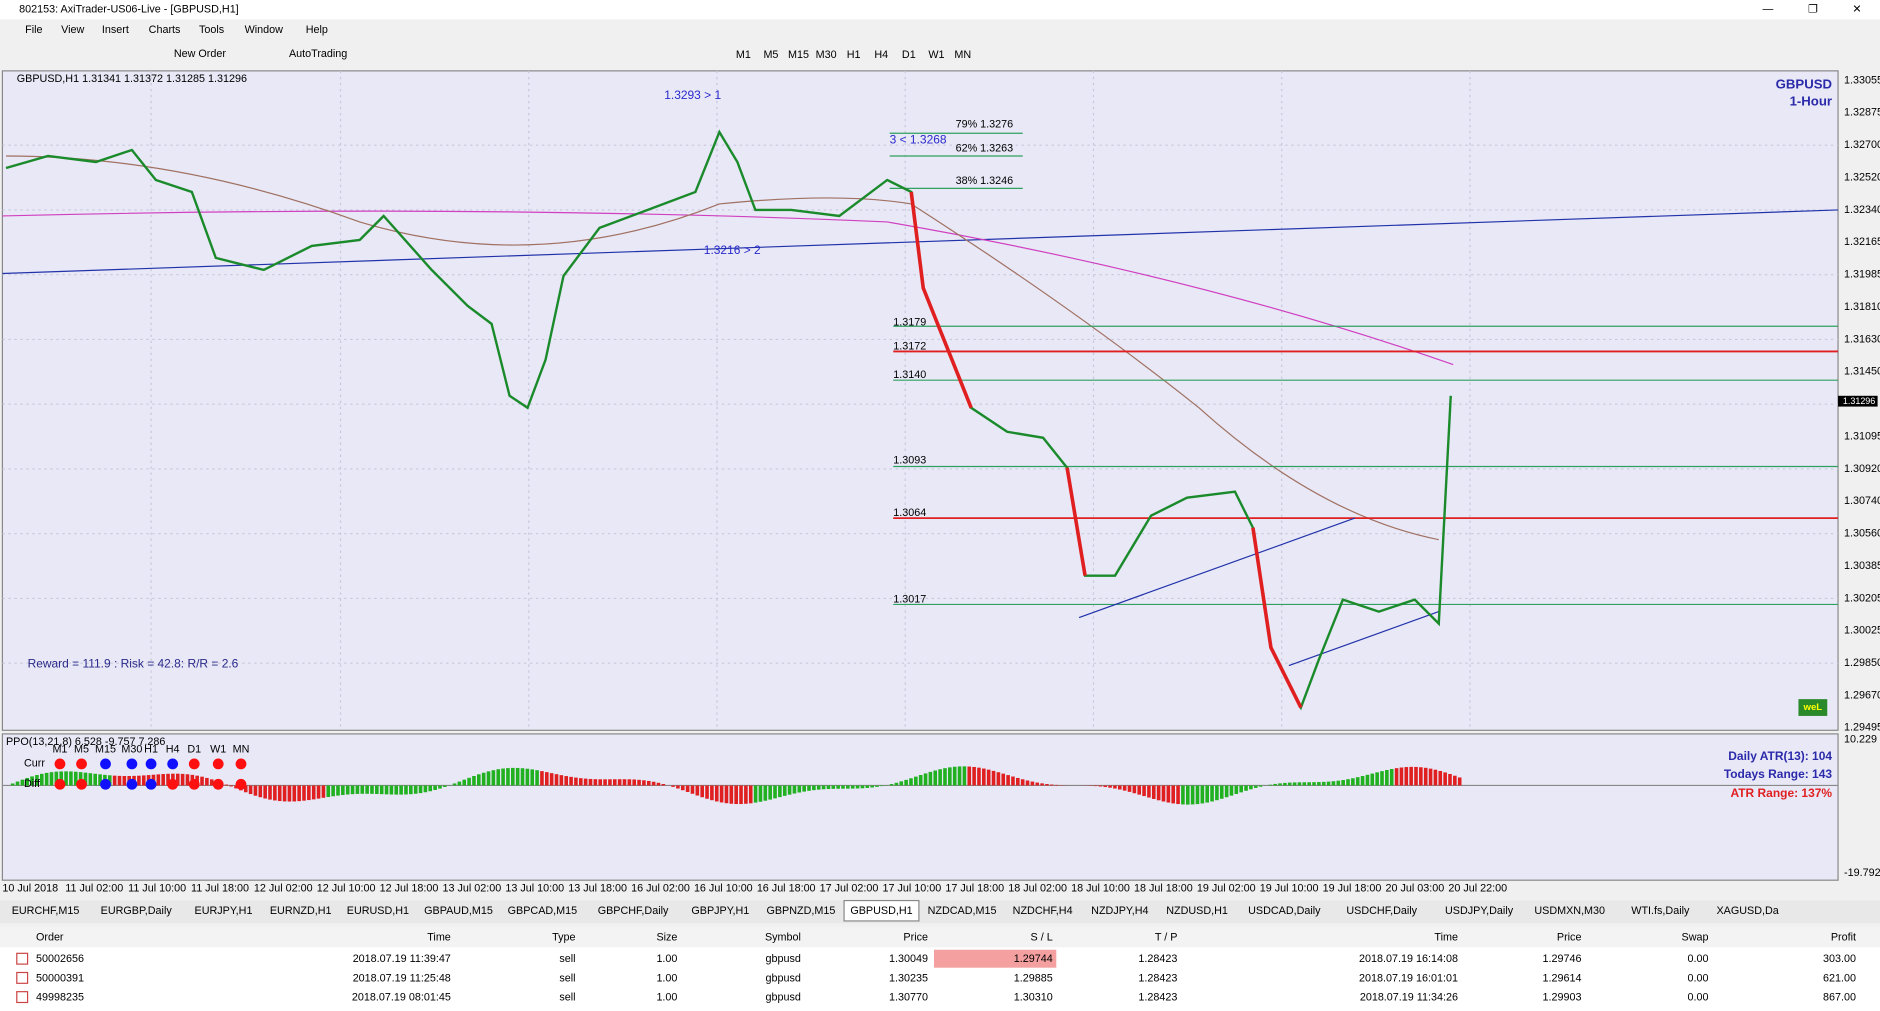  What do you see at coordinates (211, 30) in the screenshot?
I see `menu-item: Tools` at bounding box center [211, 30].